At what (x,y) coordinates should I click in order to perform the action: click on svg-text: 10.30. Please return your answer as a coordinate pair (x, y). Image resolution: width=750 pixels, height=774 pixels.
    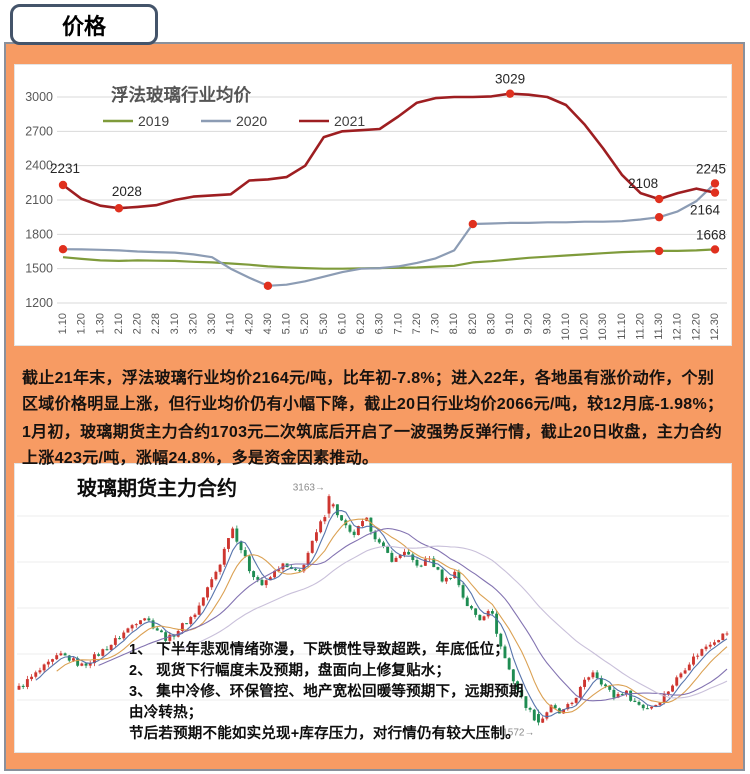
    Looking at the image, I should click on (603, 327).